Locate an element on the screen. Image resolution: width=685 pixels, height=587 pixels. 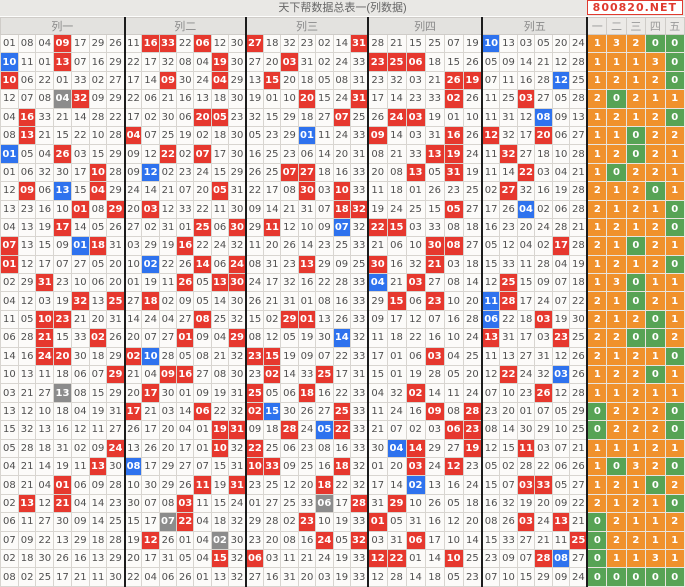
site-badge: 800820.NET is located at coordinates (634, 7).